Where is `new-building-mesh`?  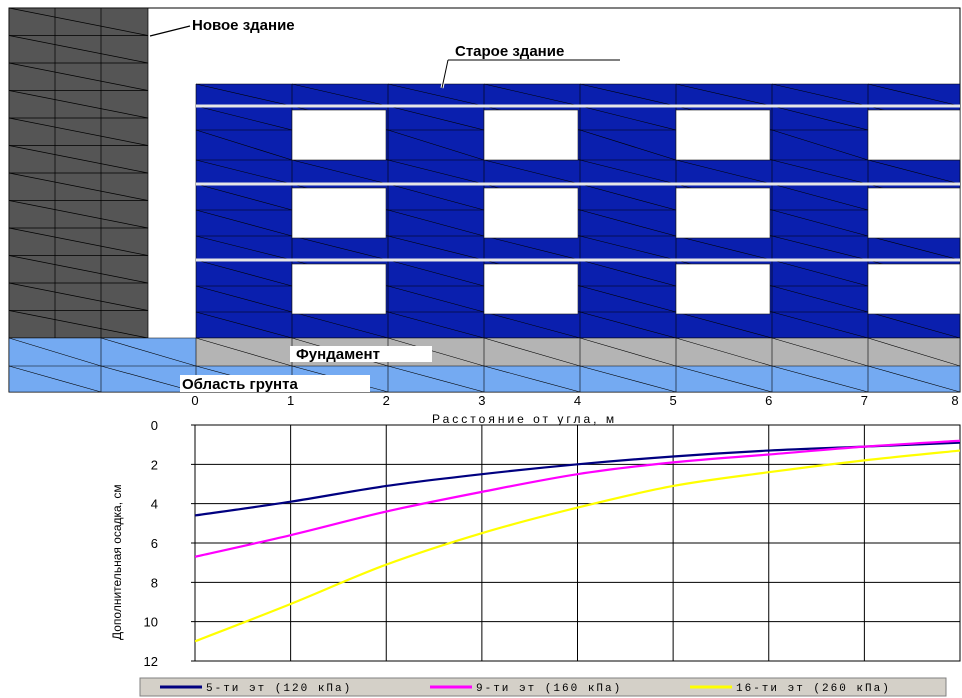 new-building-mesh is located at coordinates (78, 186).